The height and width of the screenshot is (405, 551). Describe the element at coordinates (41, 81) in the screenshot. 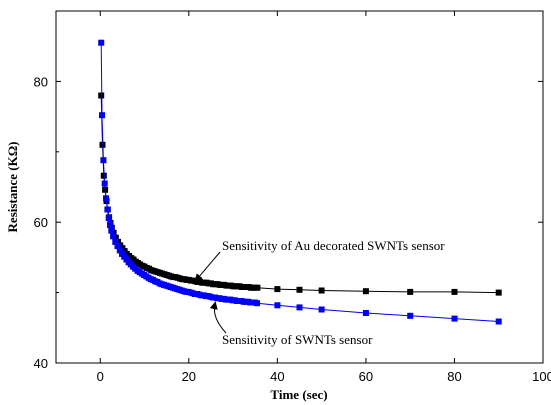

I see `y-tick-label: 80` at that location.